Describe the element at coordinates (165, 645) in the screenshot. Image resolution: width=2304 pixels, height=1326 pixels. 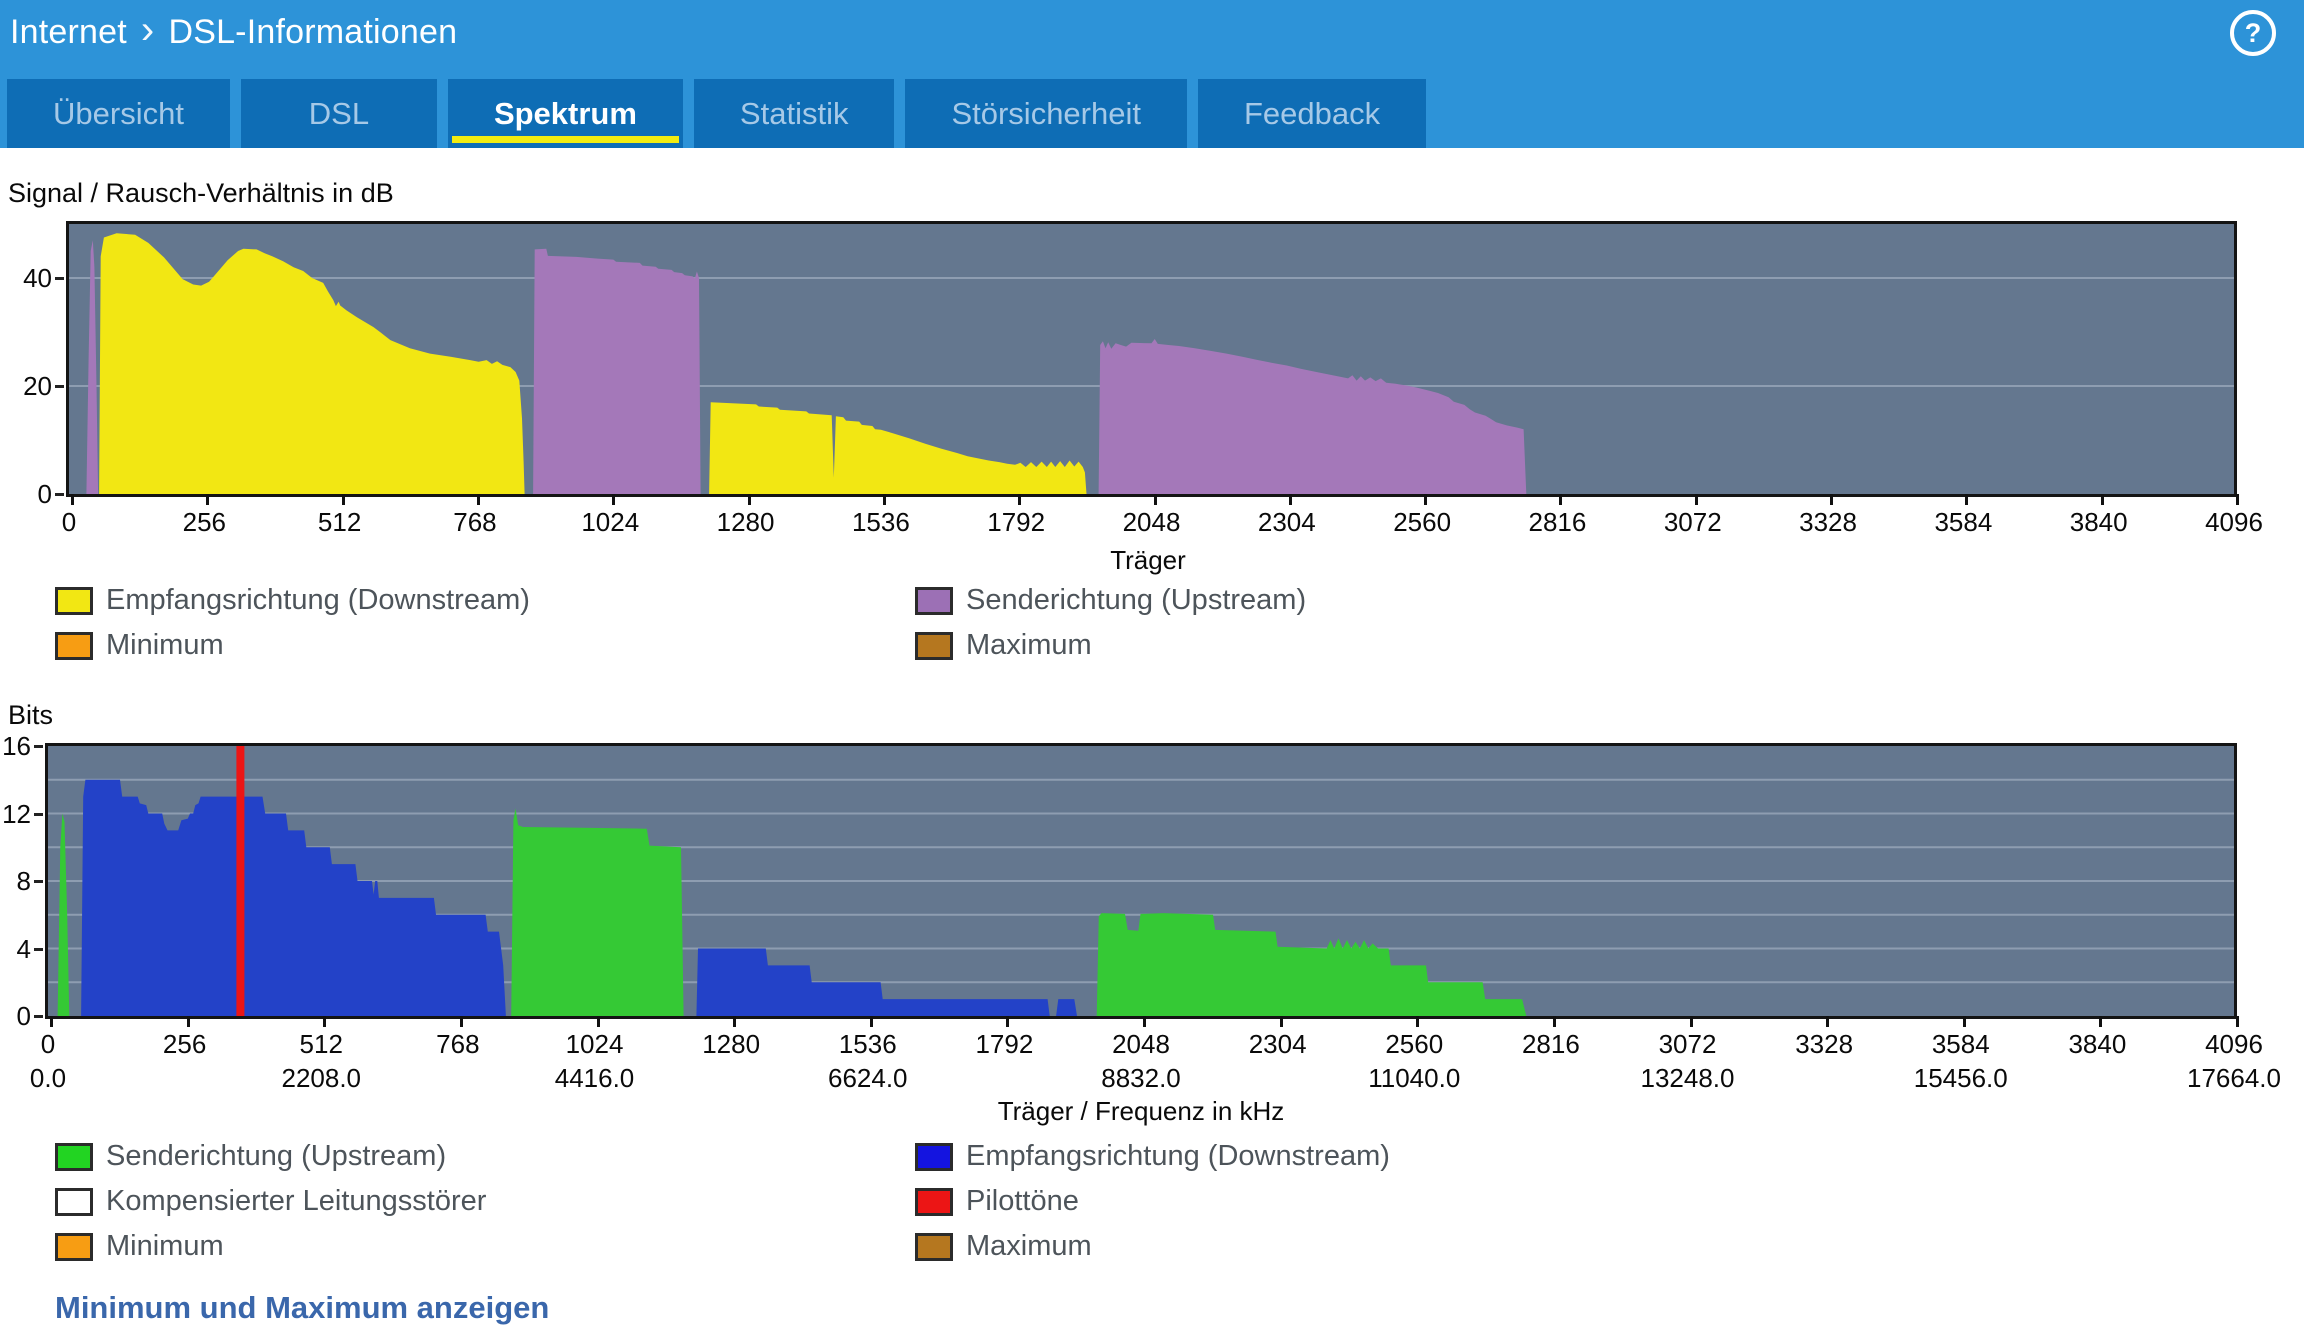
I see `legend-label: Minimum` at that location.